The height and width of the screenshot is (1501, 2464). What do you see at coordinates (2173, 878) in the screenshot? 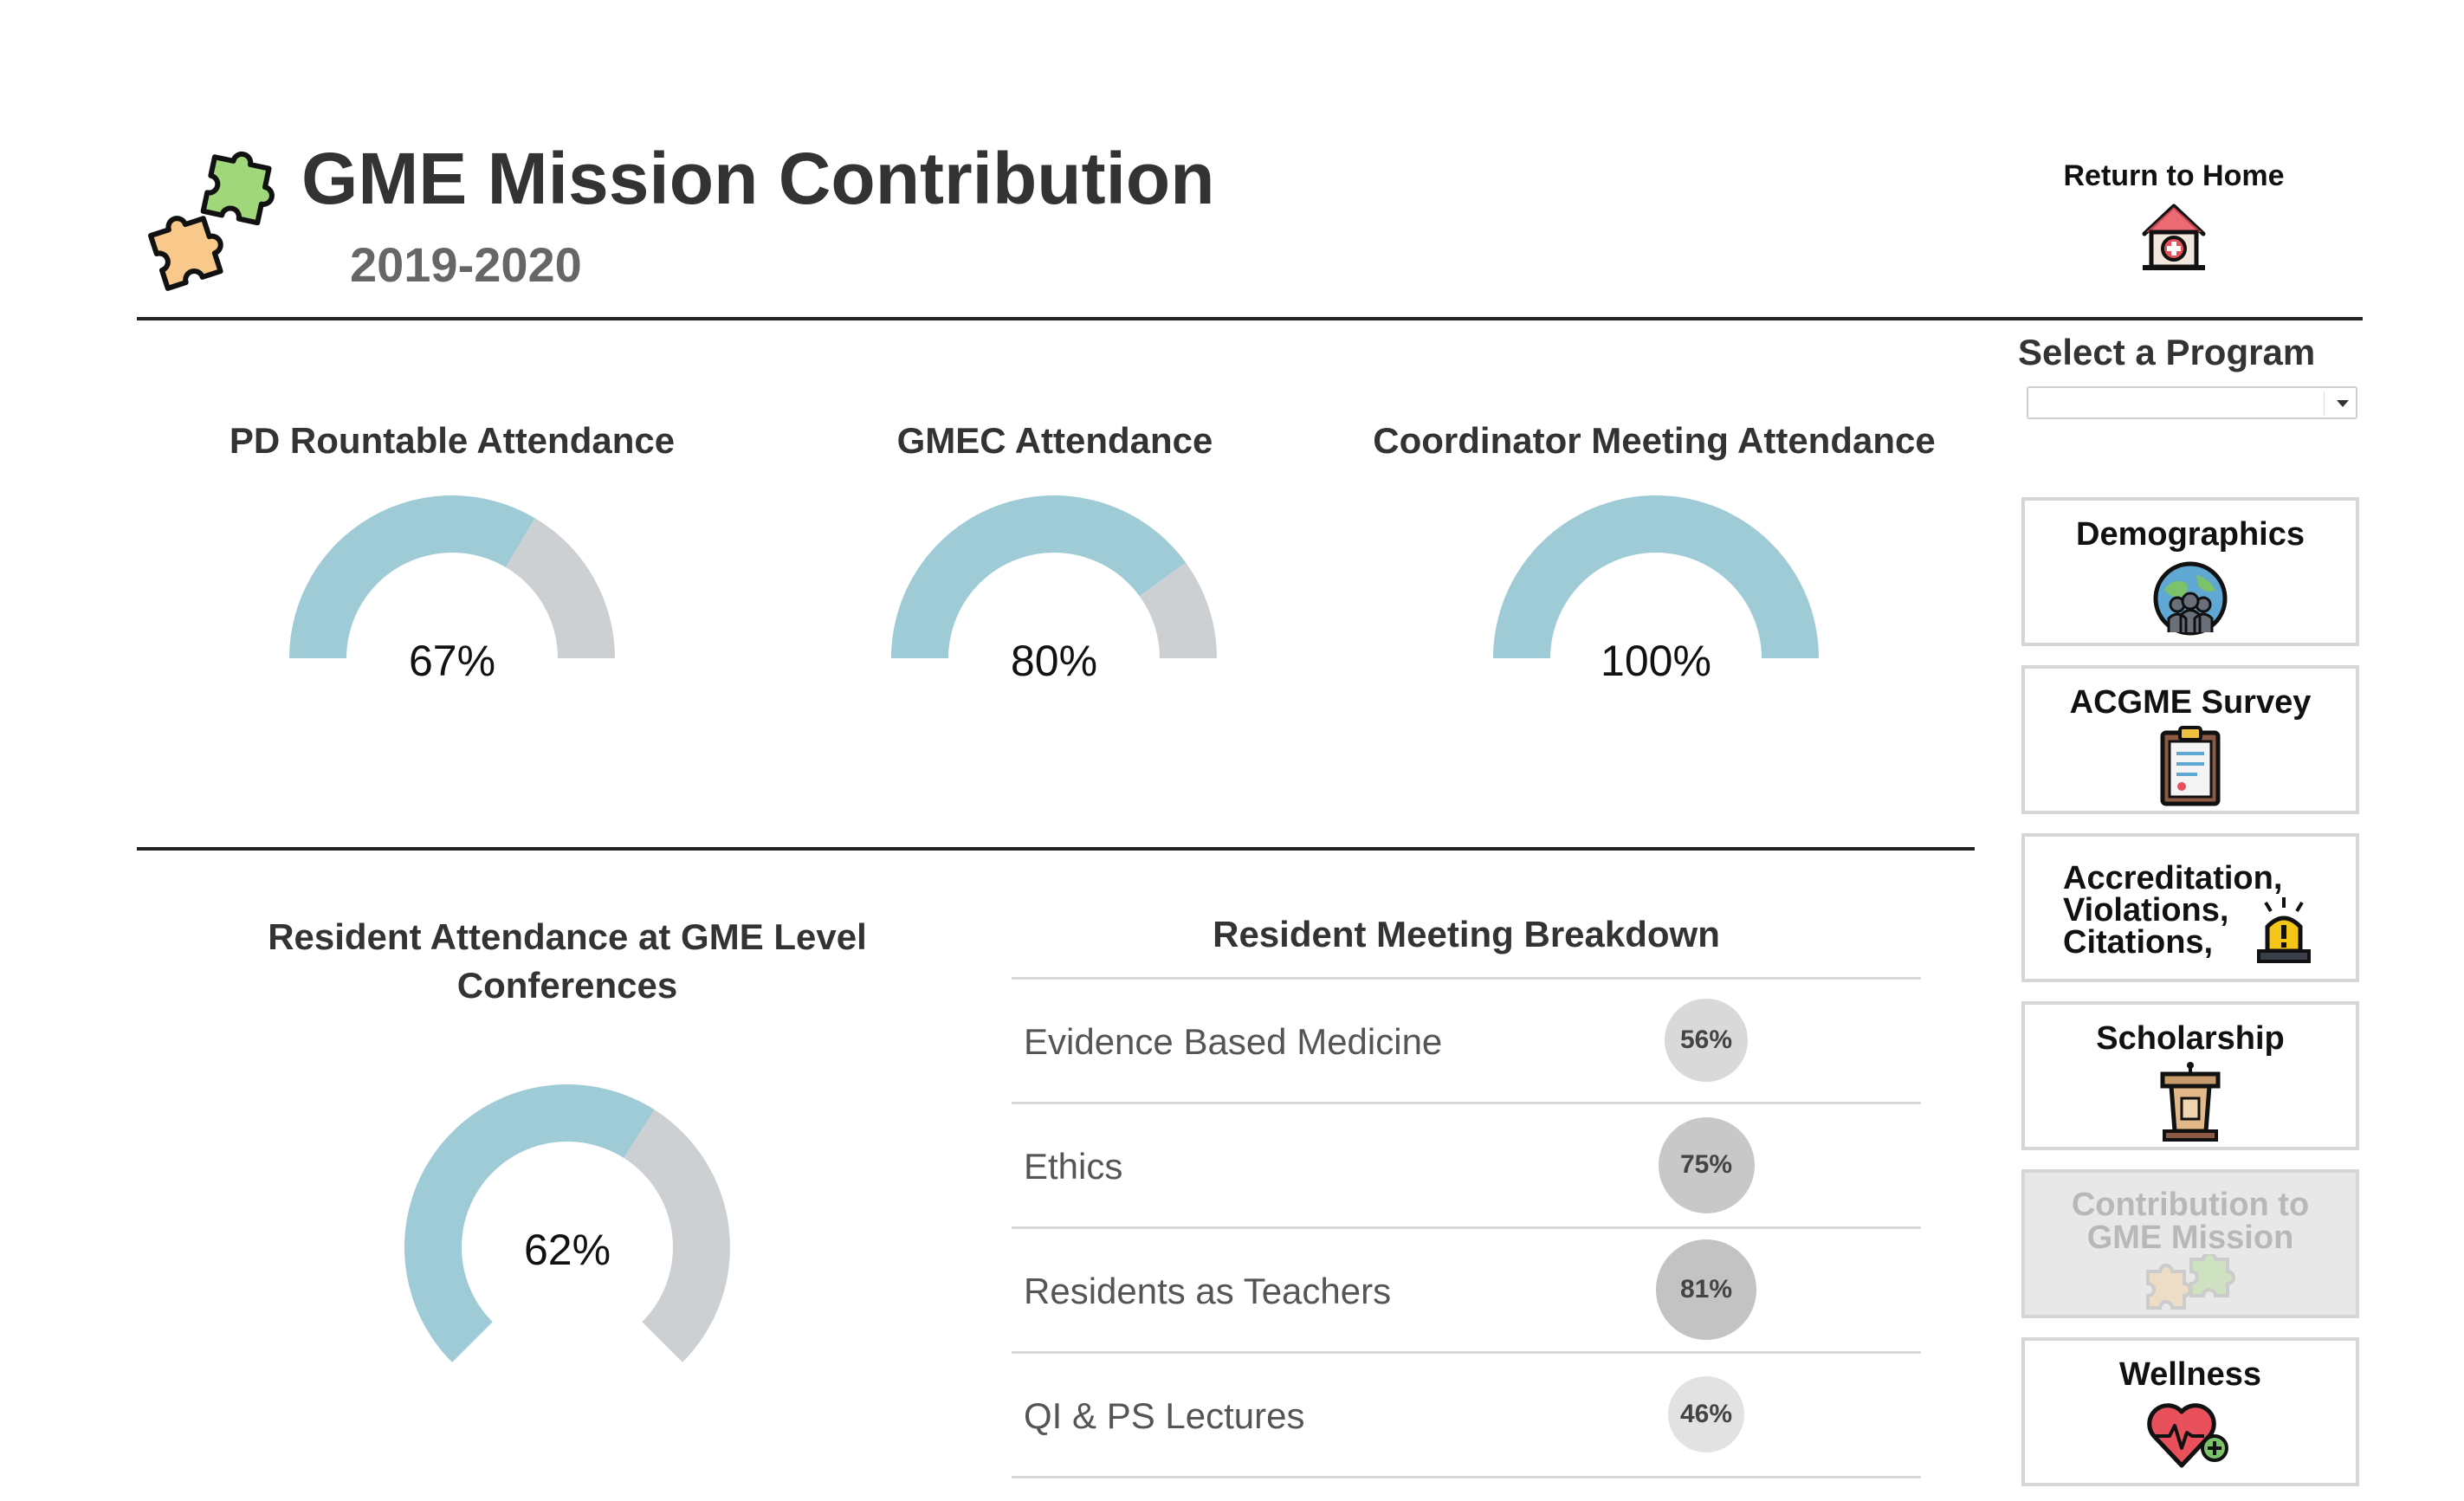
I see `accreditation-line1: Accreditation,` at bounding box center [2173, 878].